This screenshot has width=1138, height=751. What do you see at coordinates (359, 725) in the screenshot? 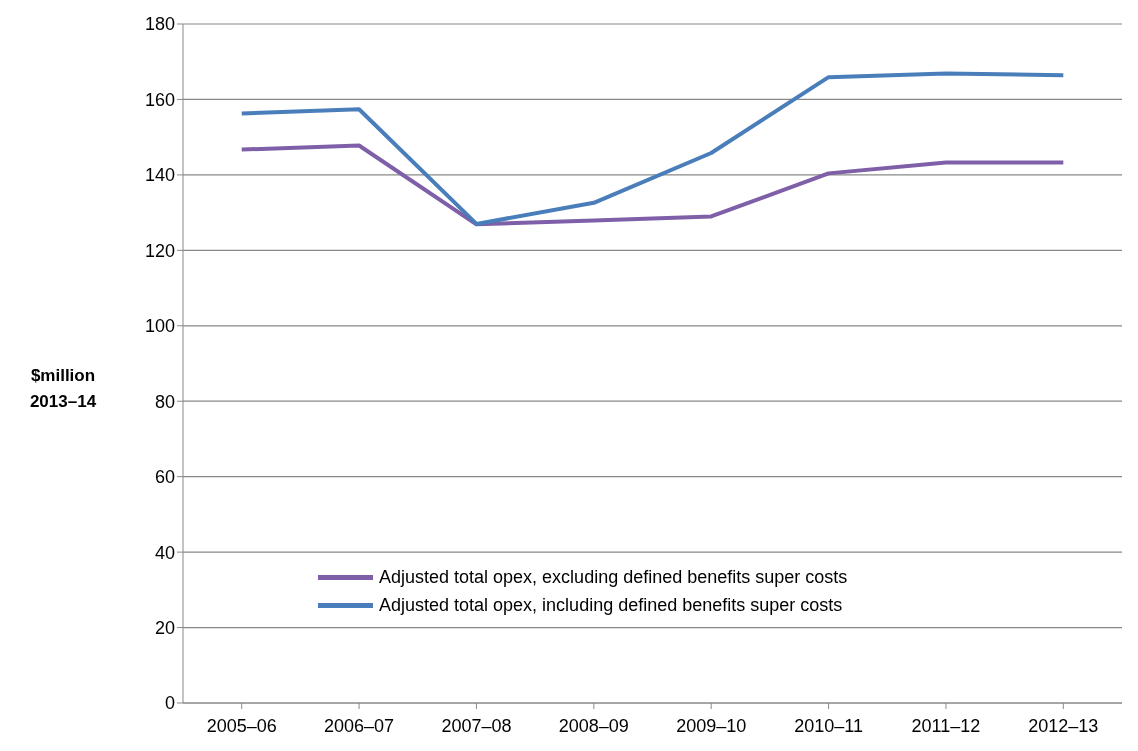
I see `x-tick-label: 2006–07` at bounding box center [359, 725].